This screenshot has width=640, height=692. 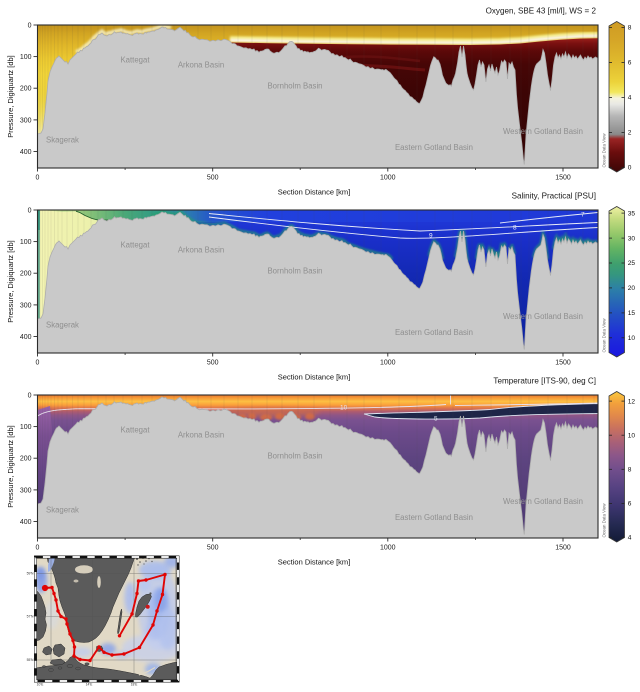 I want to click on svg-text: 14'E, so click(x=89, y=685).